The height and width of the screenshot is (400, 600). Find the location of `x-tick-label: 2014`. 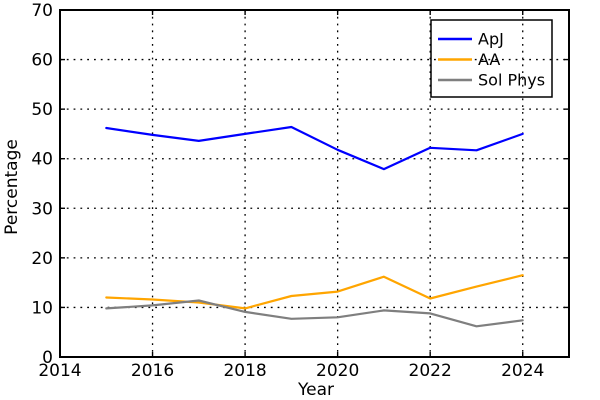

x-tick-label: 2014 is located at coordinates (59, 371).